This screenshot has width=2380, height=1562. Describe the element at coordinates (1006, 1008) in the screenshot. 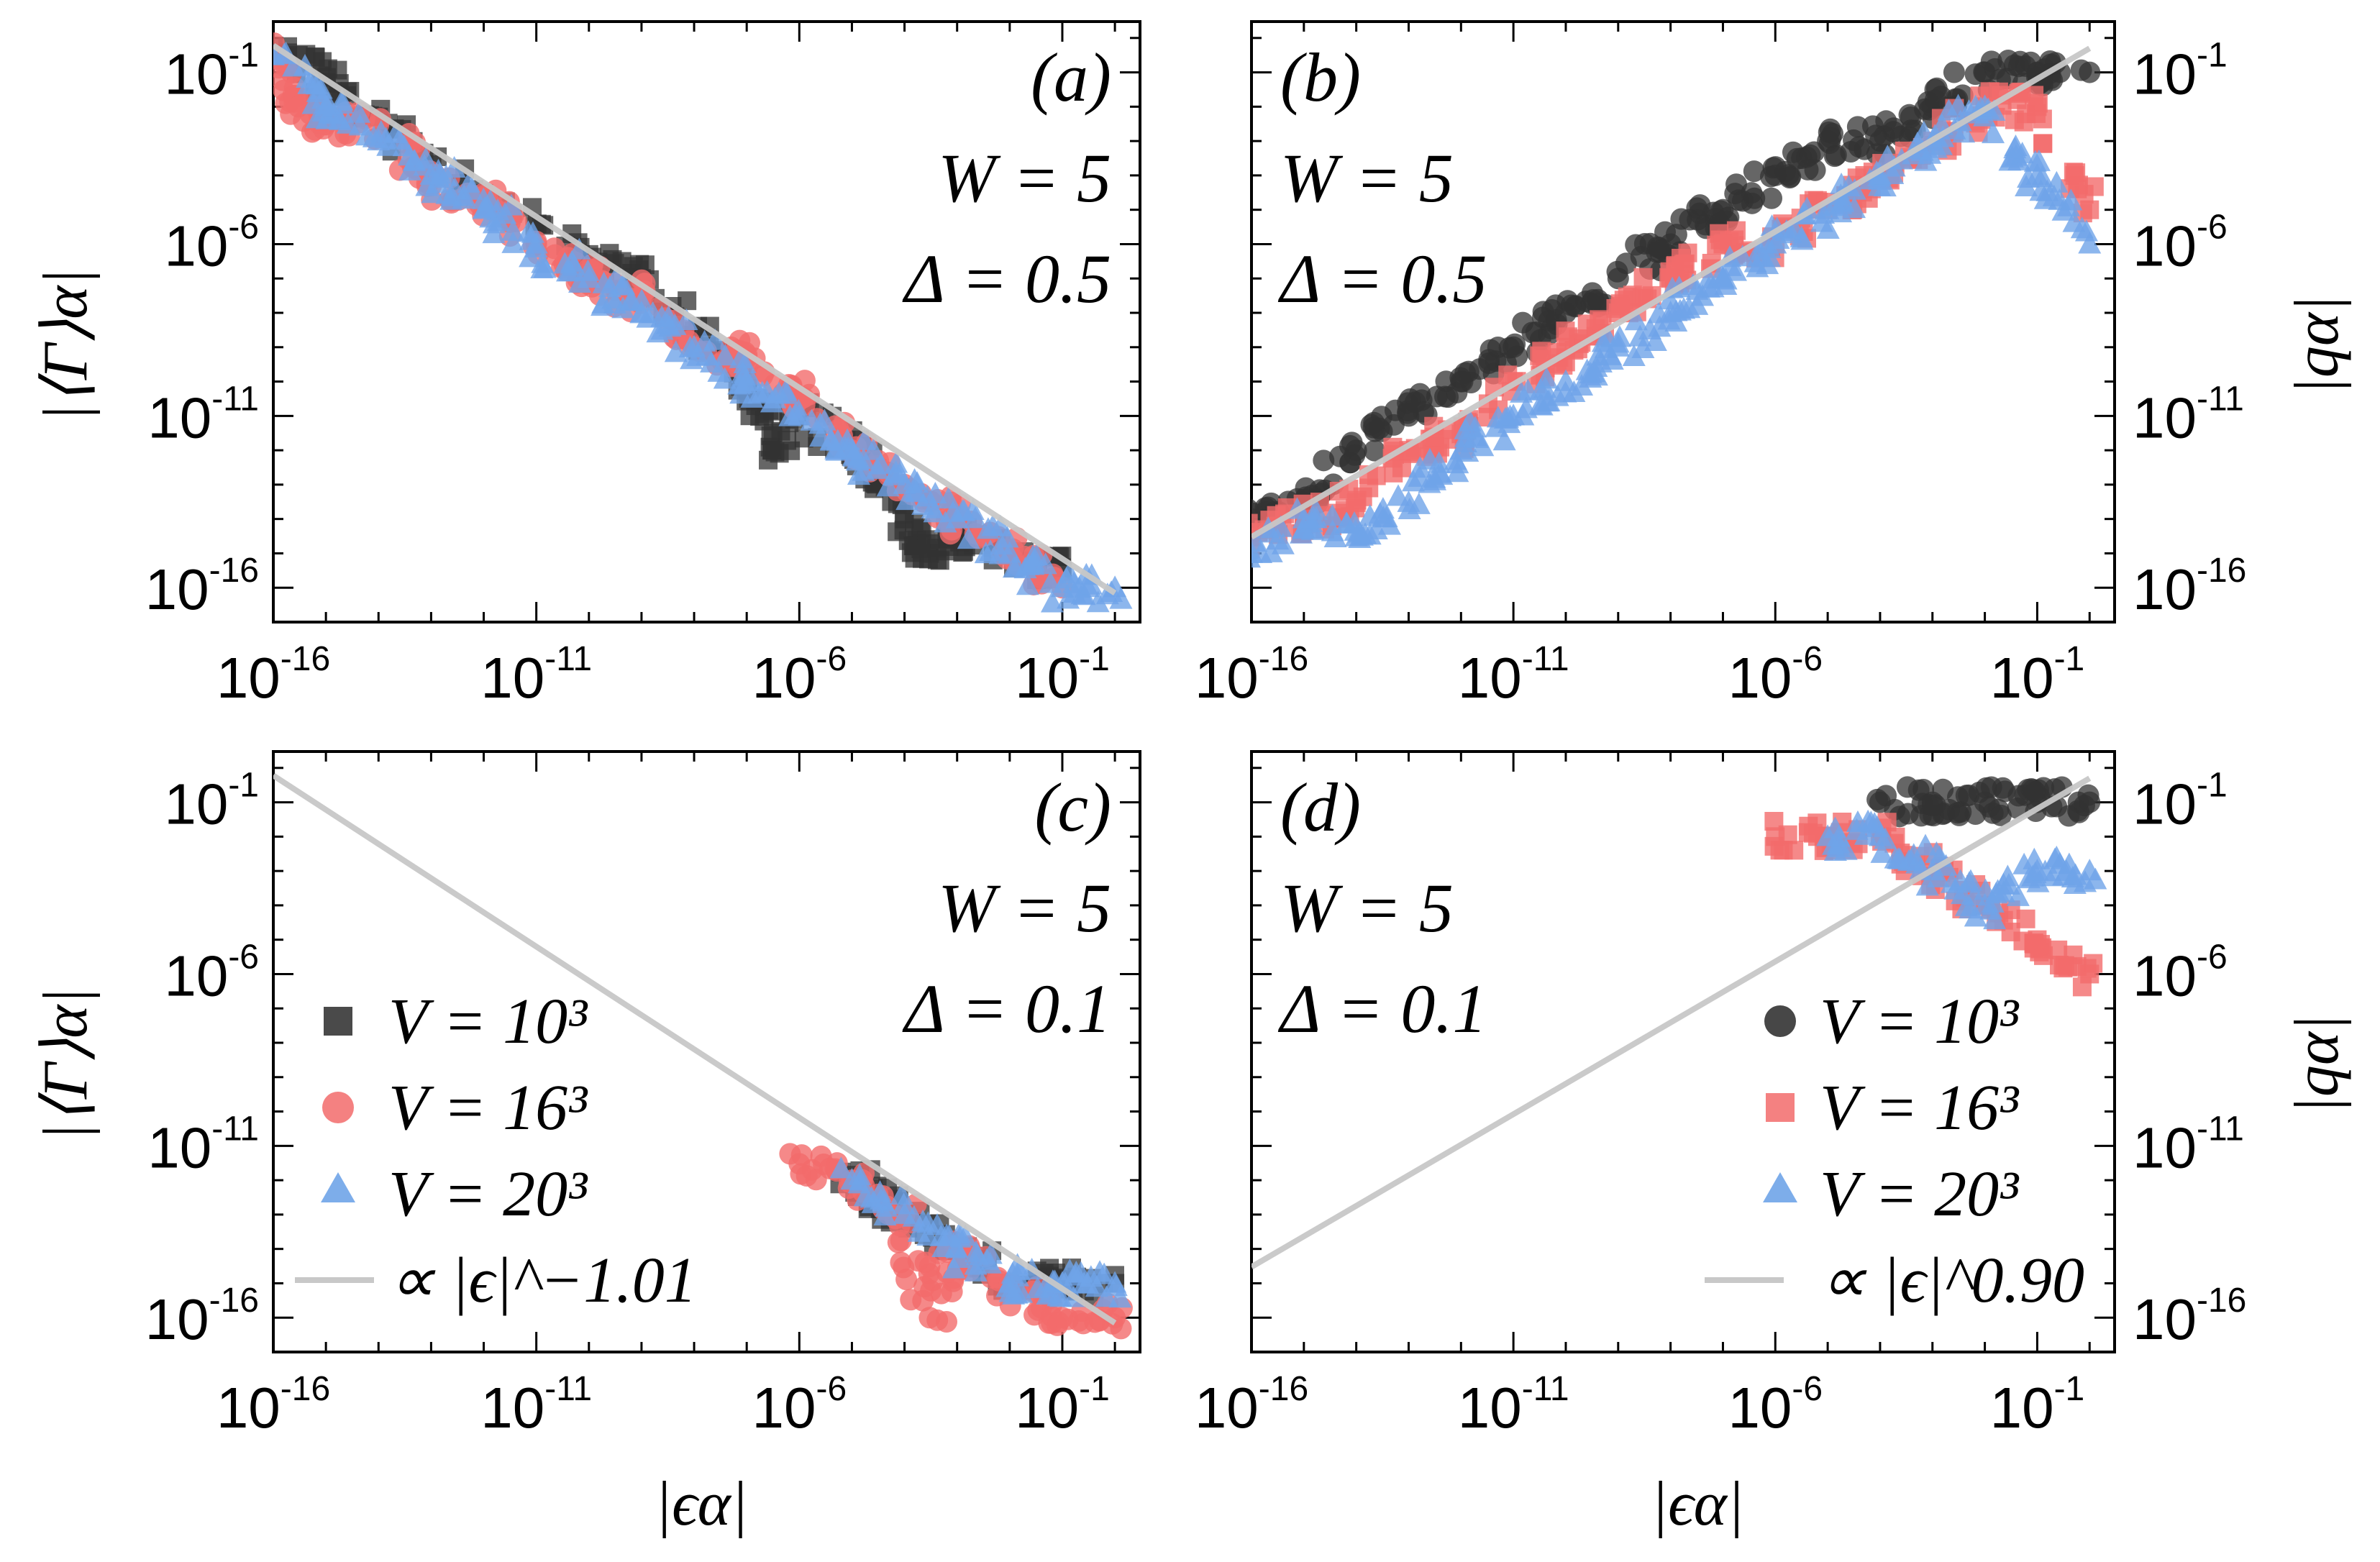

I see `panel-annotation: Δ = 0.1` at that location.